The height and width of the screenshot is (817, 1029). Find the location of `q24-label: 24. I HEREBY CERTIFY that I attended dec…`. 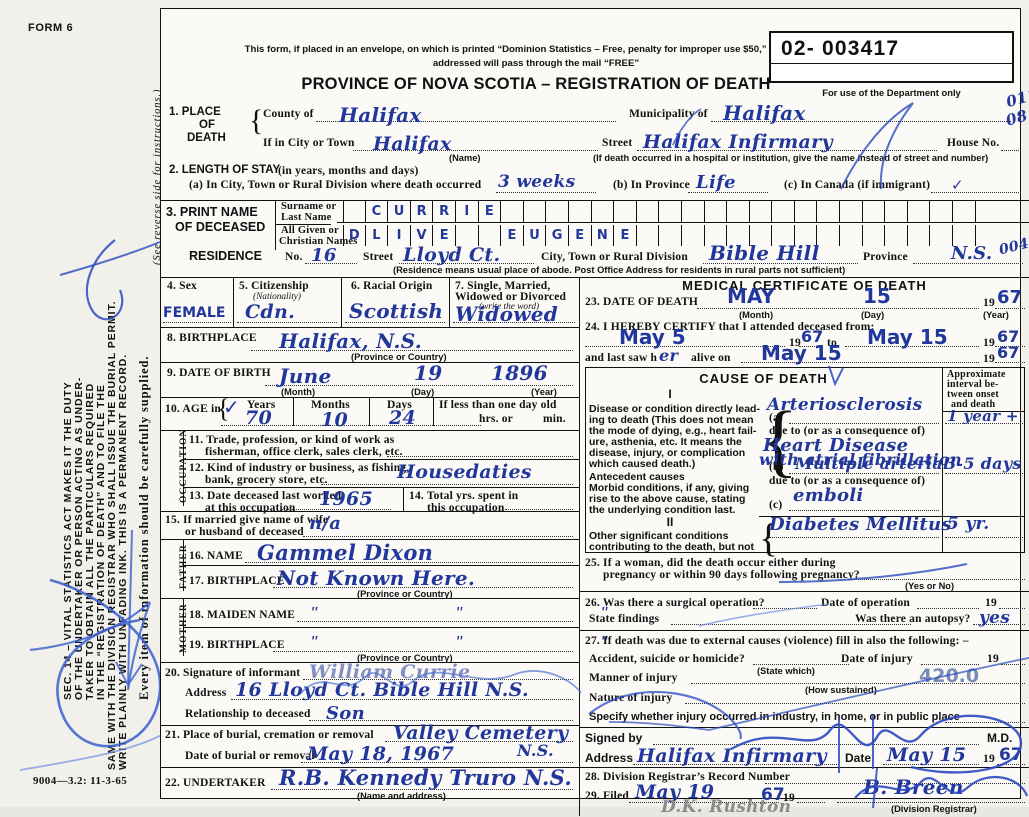

q24-label: 24. I HEREBY CERTIFY that I attended dec… is located at coordinates (730, 327).